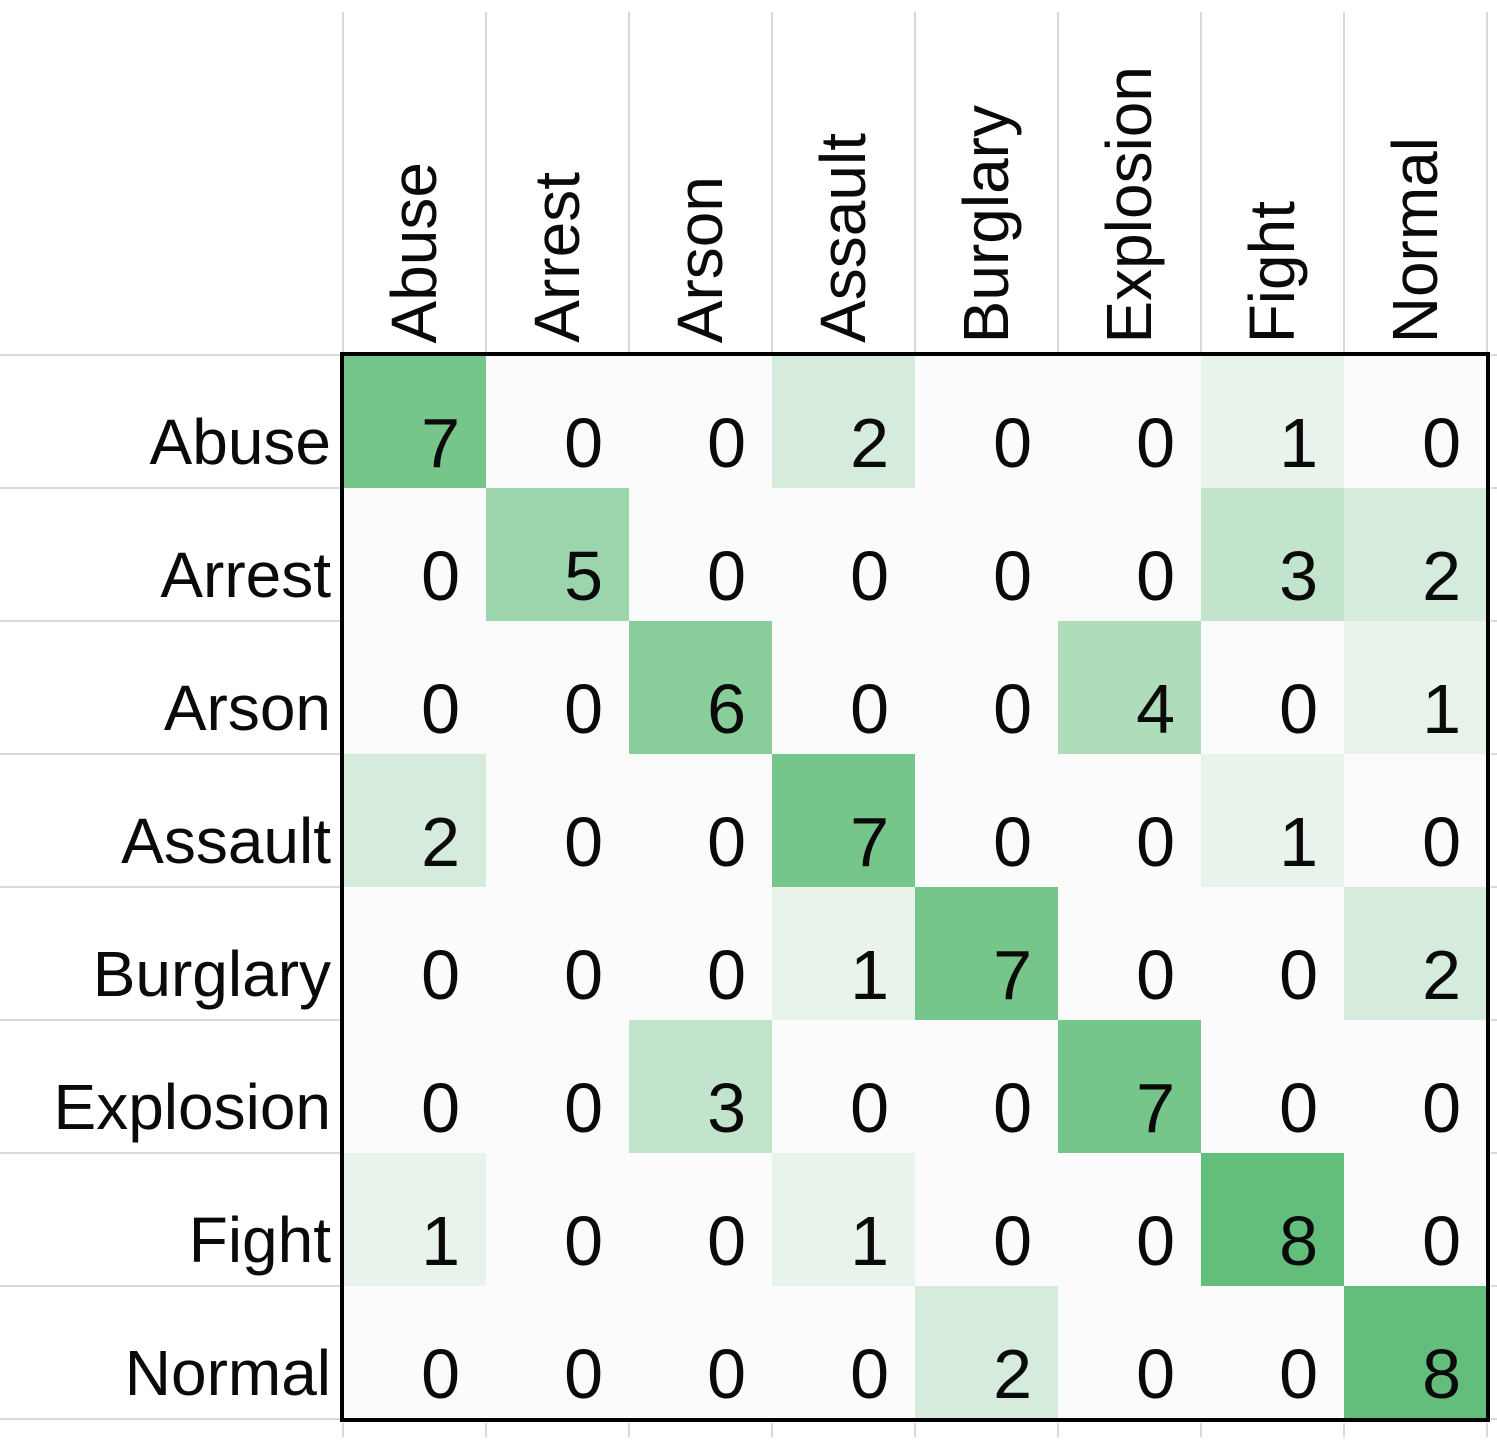  What do you see at coordinates (986, 1352) in the screenshot?
I see `matrix-cell: 2` at bounding box center [986, 1352].